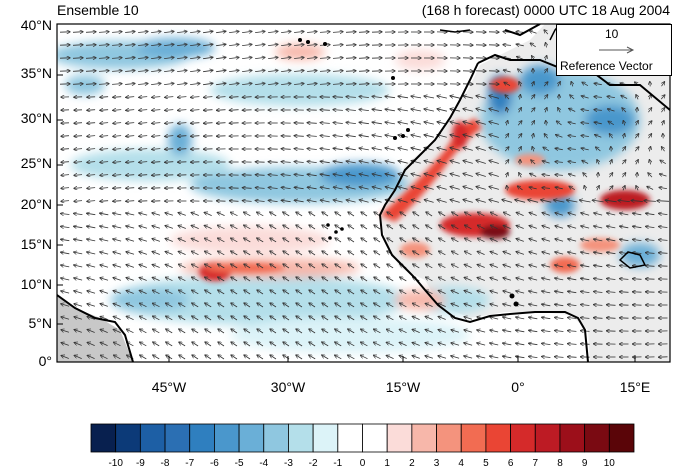 This screenshot has height=471, width=673. Describe the element at coordinates (103, 438) in the screenshot. I see `colorbar-box` at that location.